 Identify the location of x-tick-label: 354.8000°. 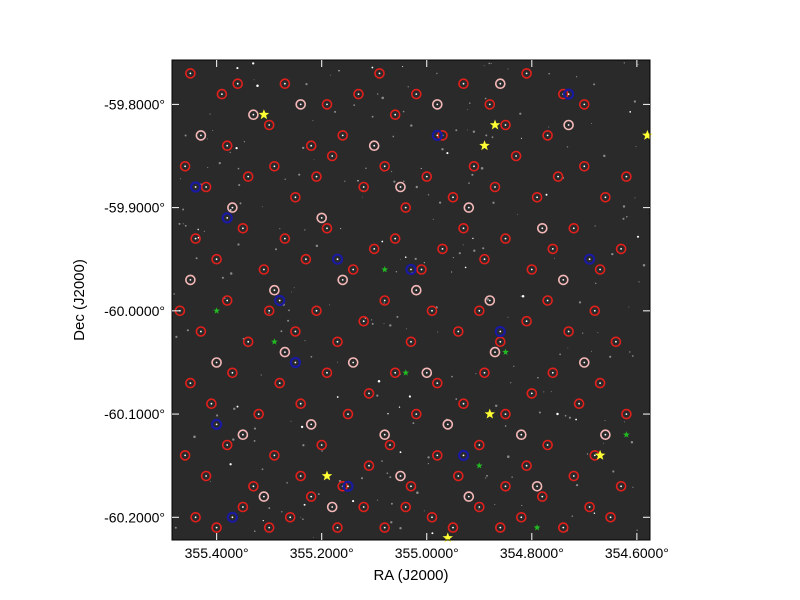
(532, 553).